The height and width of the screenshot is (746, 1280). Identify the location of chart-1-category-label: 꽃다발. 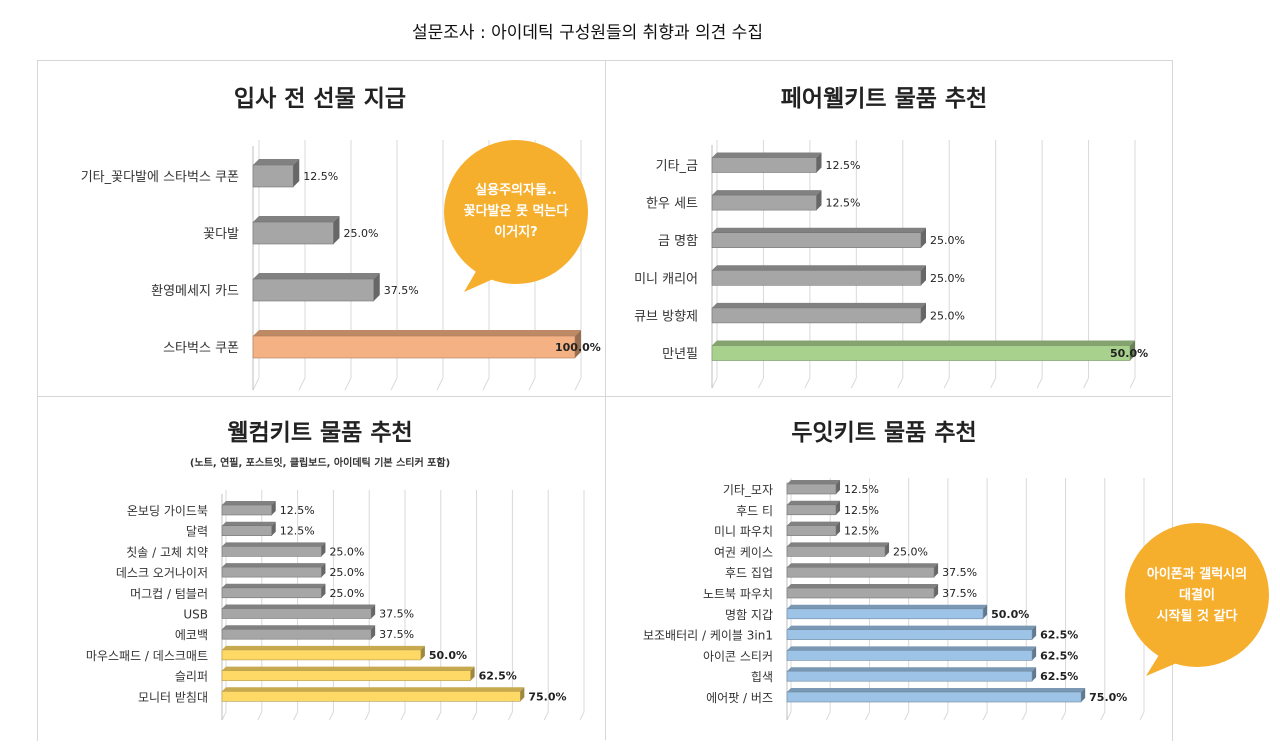
(221, 234).